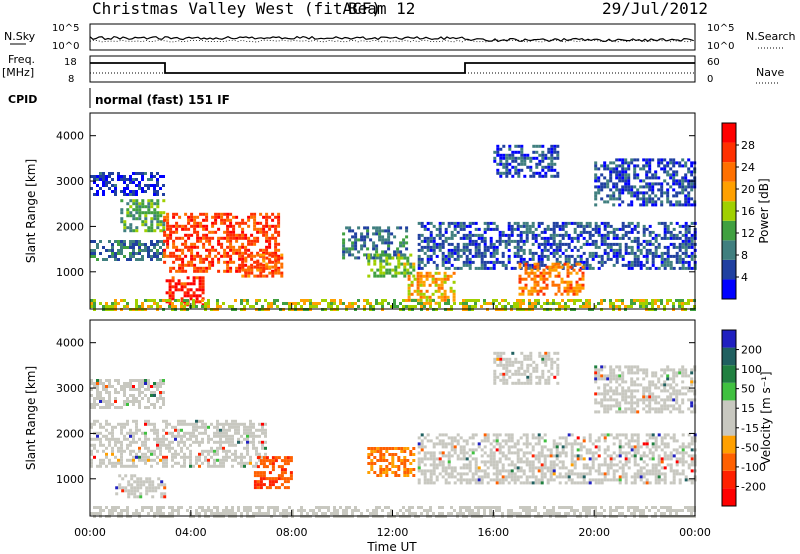 Image resolution: width=800 pixels, height=554 pixels. Describe the element at coordinates (31, 211) in the screenshot. I see `power-ylabel: Slant Range [km]` at that location.